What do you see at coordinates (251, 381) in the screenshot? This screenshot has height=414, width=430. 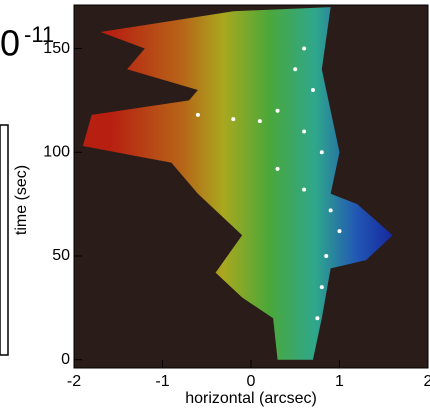 I see `x-tick-label: 0` at bounding box center [251, 381].